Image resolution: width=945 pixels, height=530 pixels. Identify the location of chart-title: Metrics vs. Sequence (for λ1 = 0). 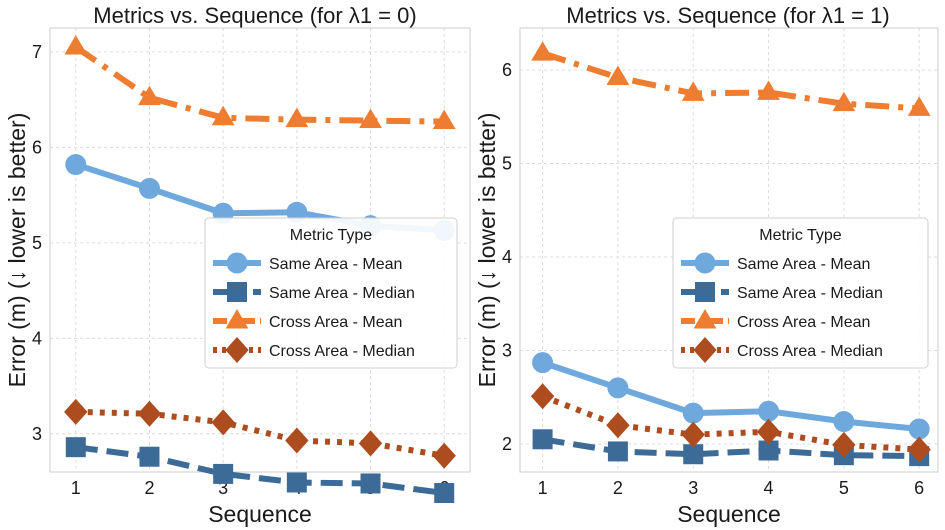
(254, 15).